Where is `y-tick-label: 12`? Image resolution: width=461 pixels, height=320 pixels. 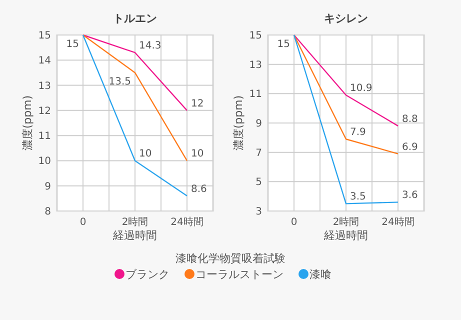
y-tick-label: 12 is located at coordinates (44, 111).